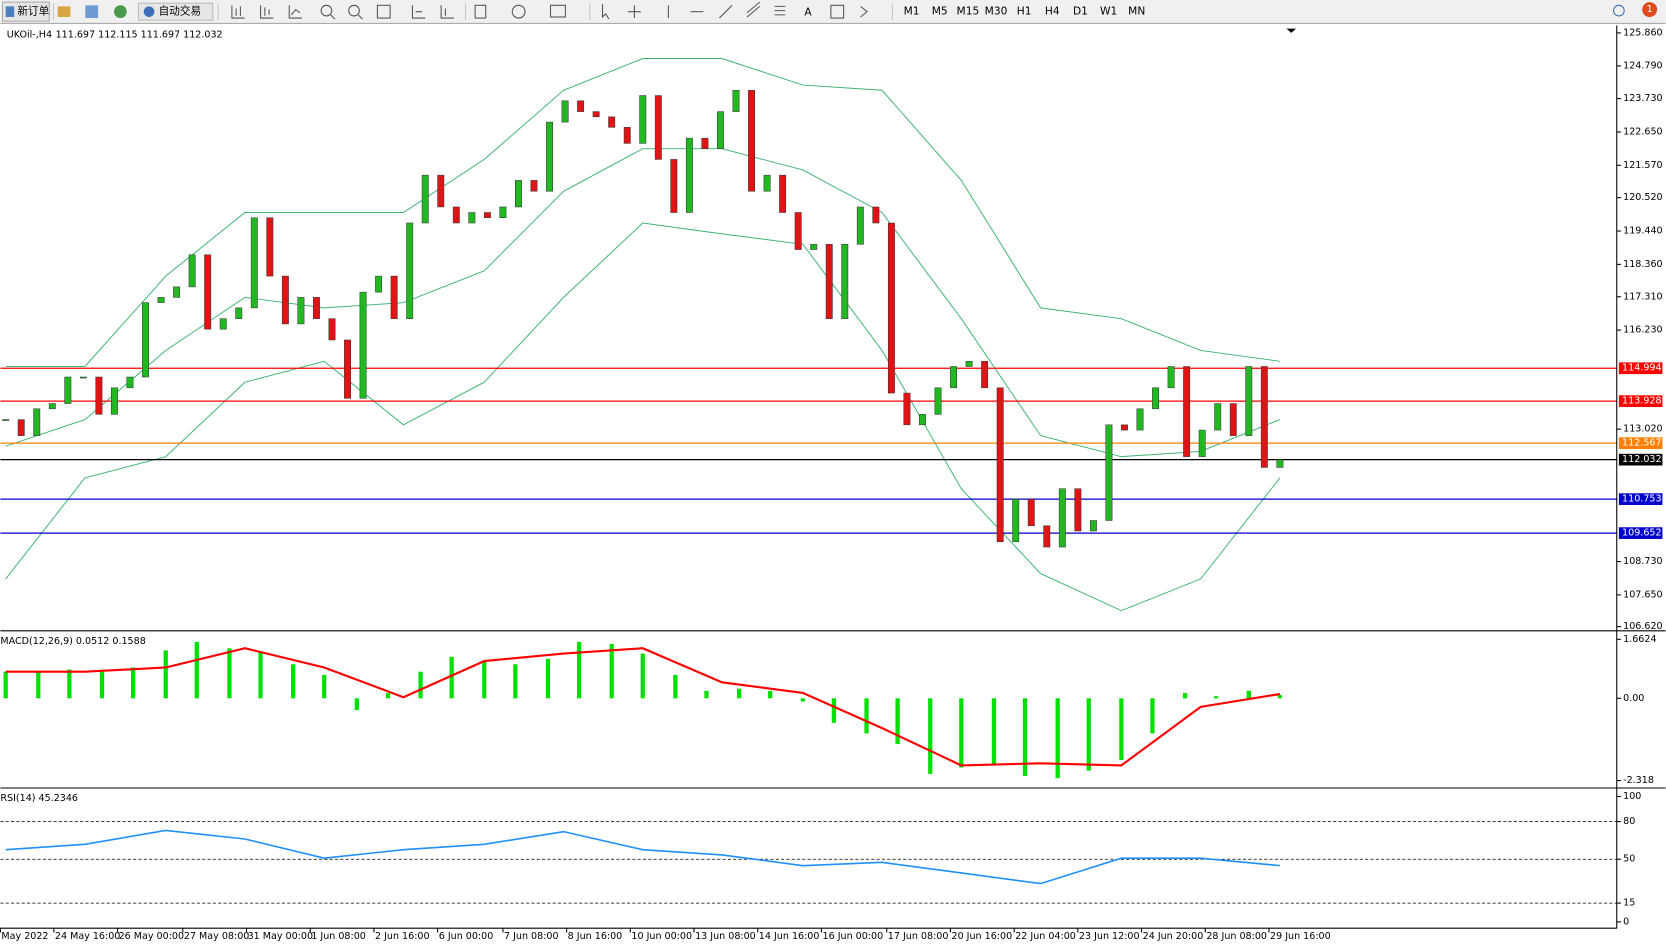 Image resolution: width=1666 pixels, height=946 pixels. I want to click on timeframe-button: M5, so click(940, 11).